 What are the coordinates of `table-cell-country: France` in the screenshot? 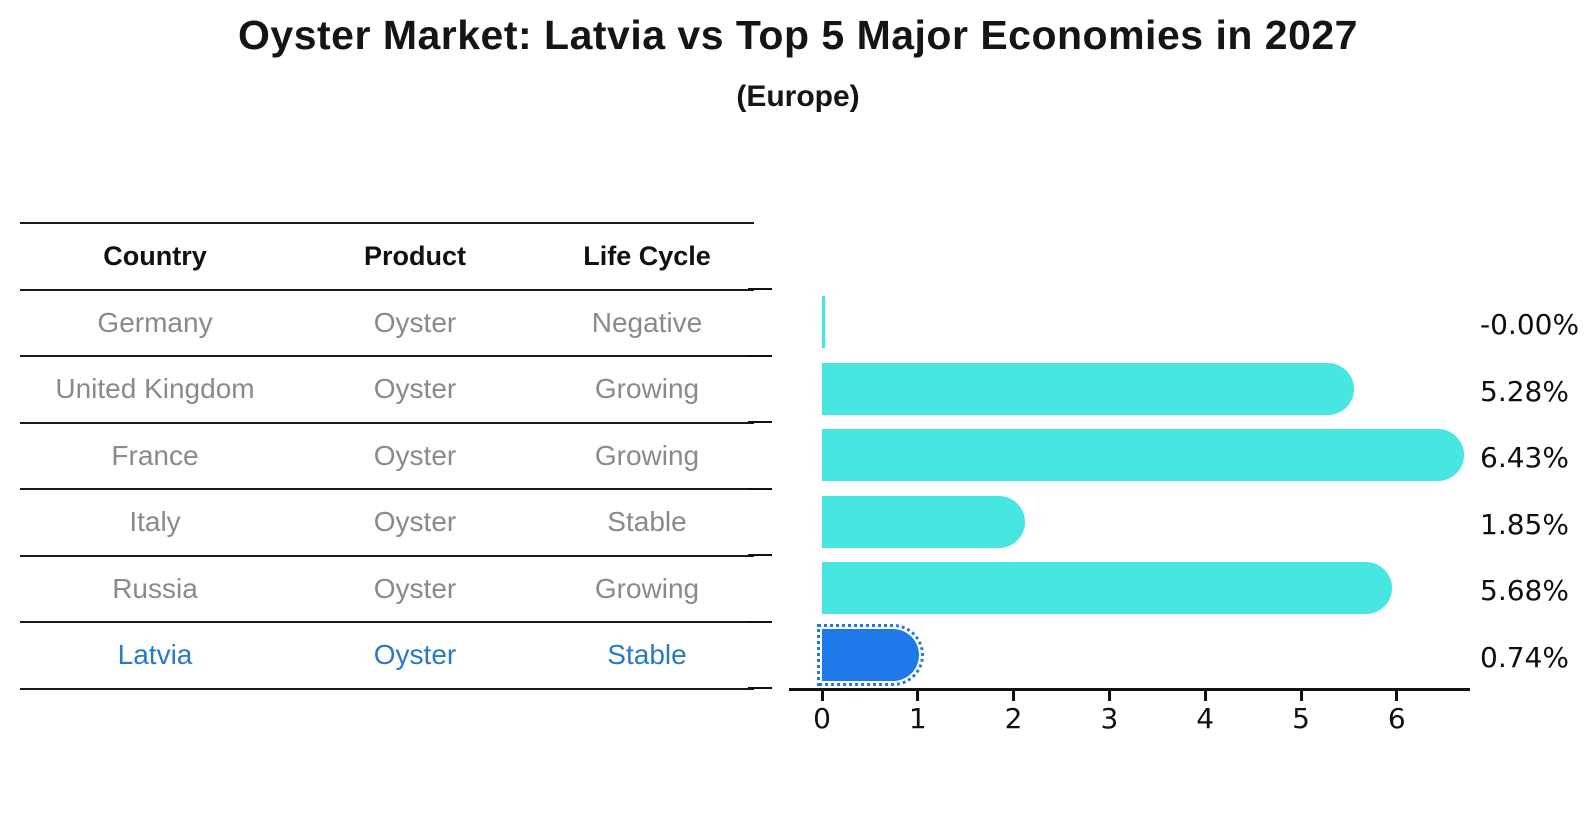 It's located at (155, 455).